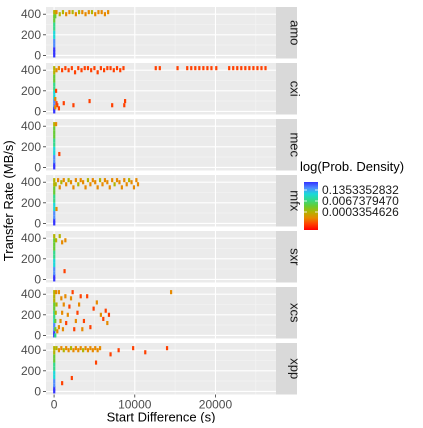 The height and width of the screenshot is (428, 423). What do you see at coordinates (8, 200) in the screenshot?
I see `y-axis-label: Transfer Rate (MB/s)` at bounding box center [8, 200].